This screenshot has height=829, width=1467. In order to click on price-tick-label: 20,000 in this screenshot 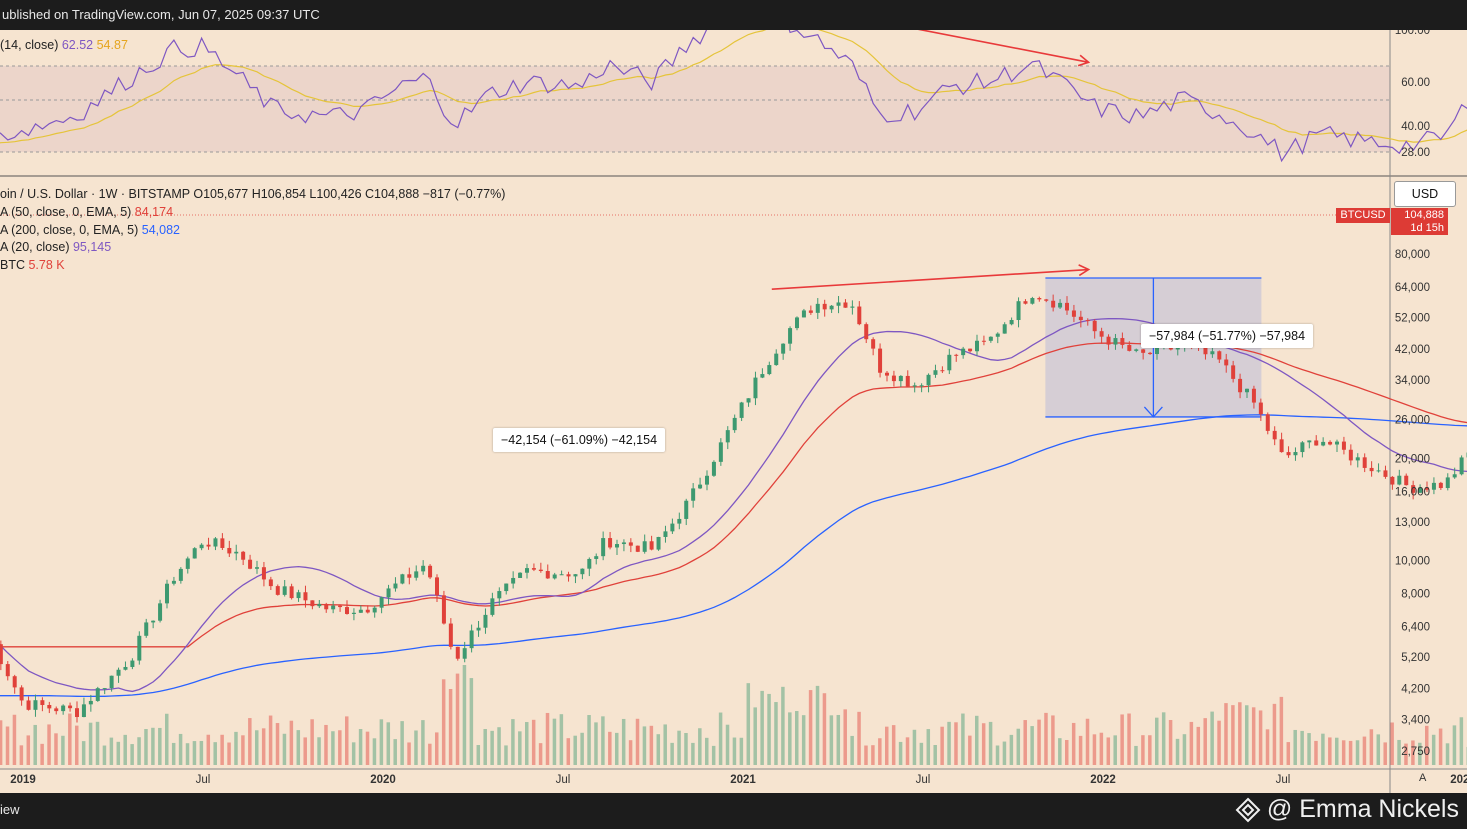, I will do `click(1412, 459)`.